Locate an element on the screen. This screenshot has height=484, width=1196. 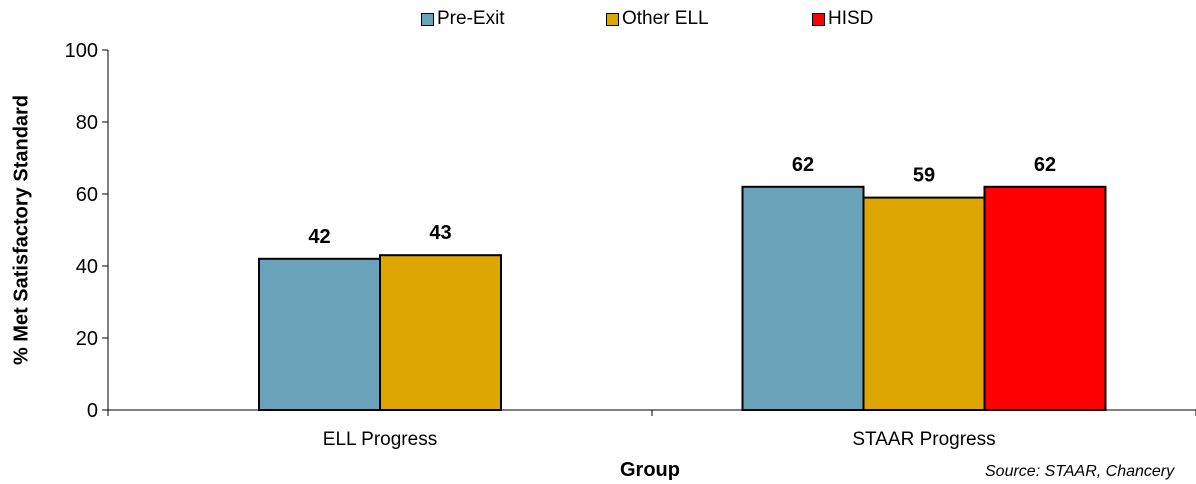
legend-label-pre-exit: Pre-Exit is located at coordinates (471, 18).